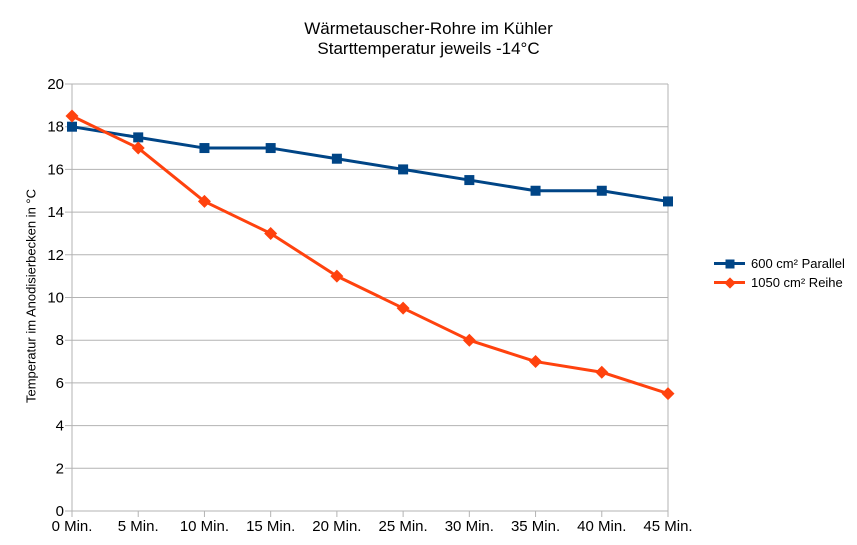 The image size is (857, 545). What do you see at coordinates (55, 84) in the screenshot?
I see `y-tick-label: 20` at bounding box center [55, 84].